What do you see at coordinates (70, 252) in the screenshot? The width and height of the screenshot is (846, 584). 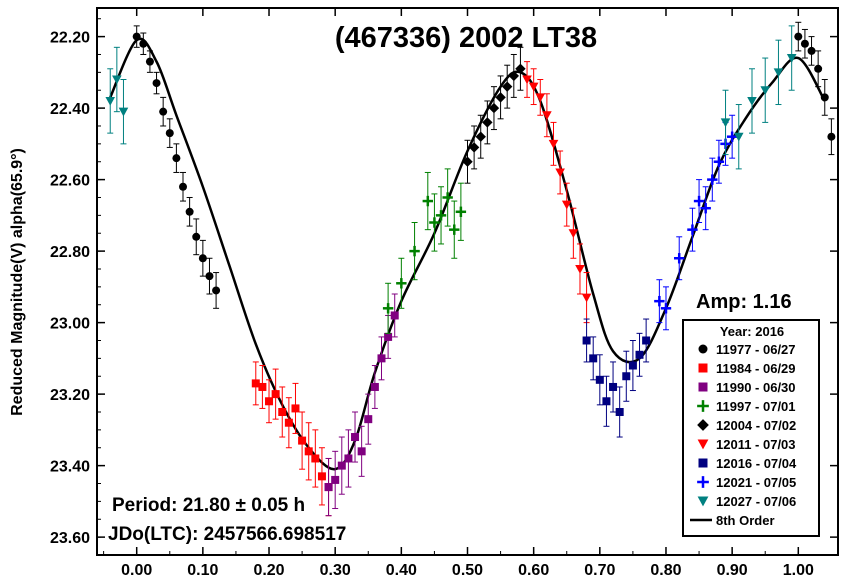 I see `y-tick-label: 22.80` at bounding box center [70, 252].